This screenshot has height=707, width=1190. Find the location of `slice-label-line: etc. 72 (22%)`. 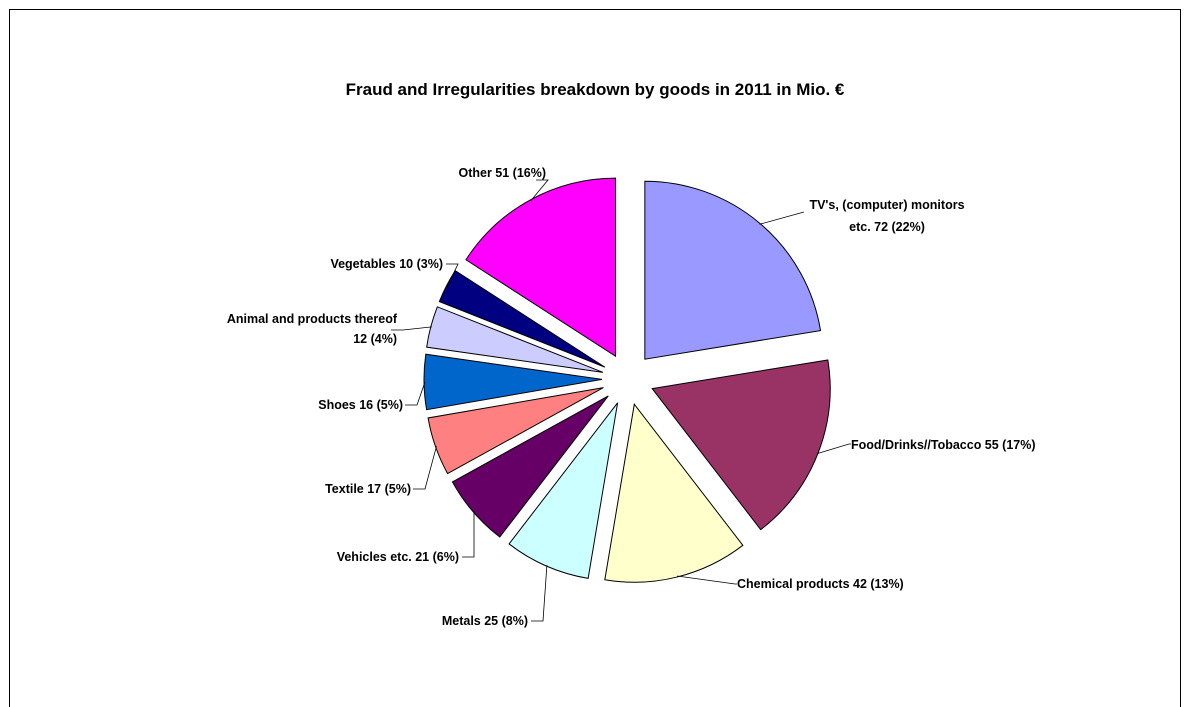

slice-label-line: etc. 72 (22%) is located at coordinates (887, 227).